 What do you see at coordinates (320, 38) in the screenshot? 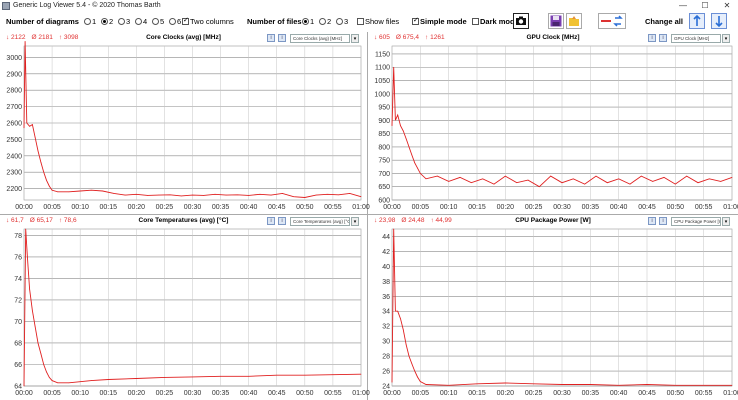
I see `series-select: Core Clocks (avg) [MHz]` at bounding box center [320, 38].